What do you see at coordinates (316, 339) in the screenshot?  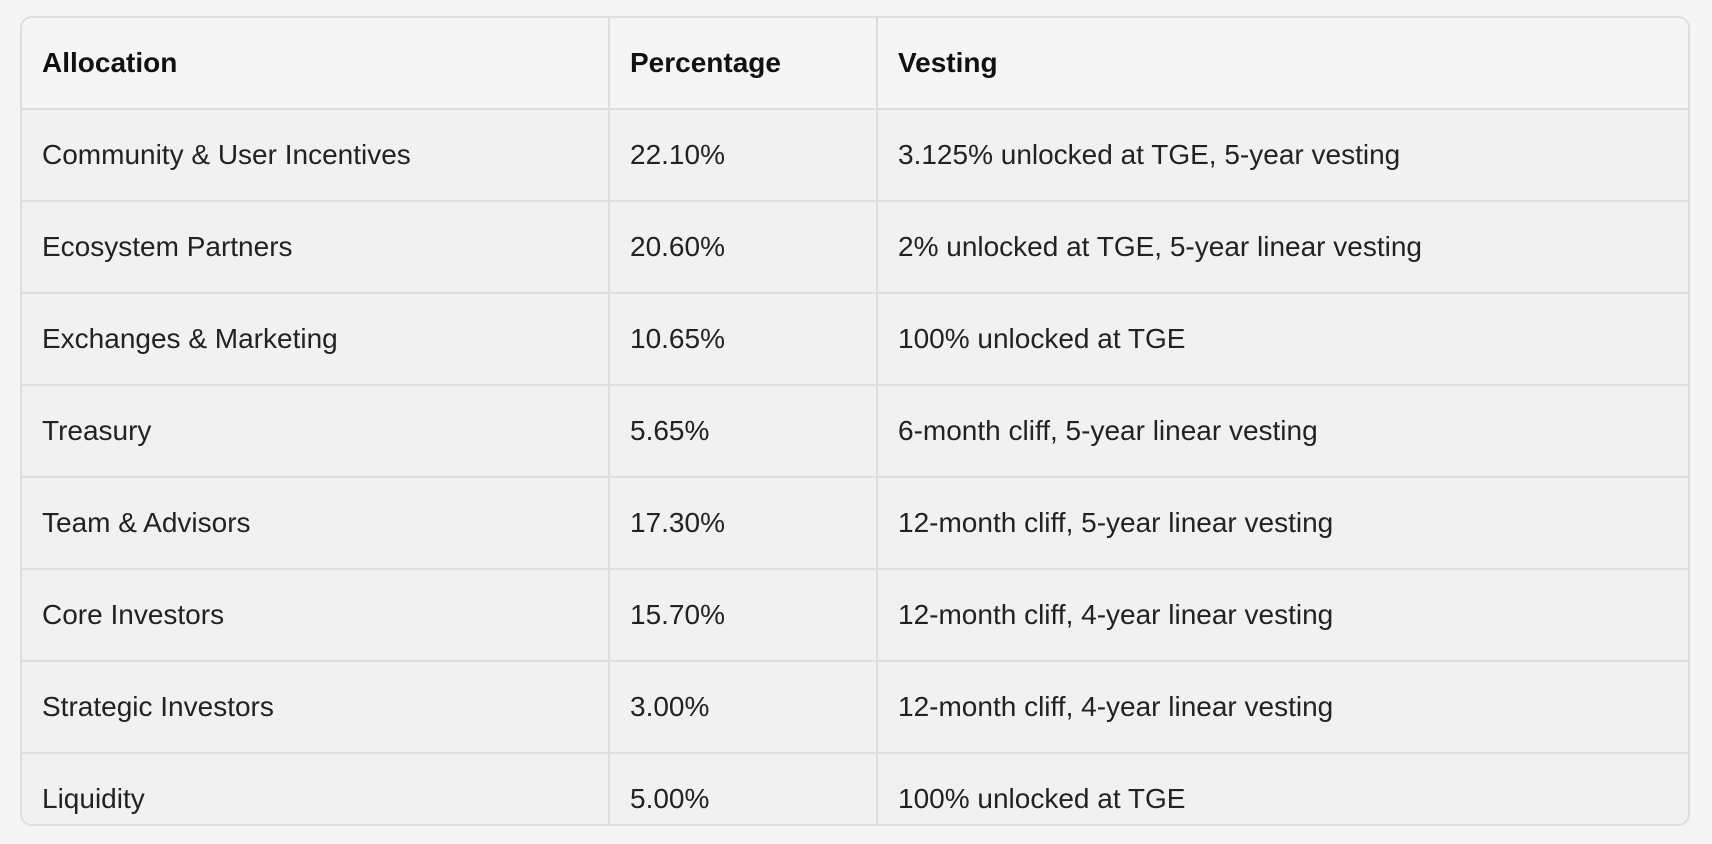 I see `cell-allocation: Exchanges & Marketing` at bounding box center [316, 339].